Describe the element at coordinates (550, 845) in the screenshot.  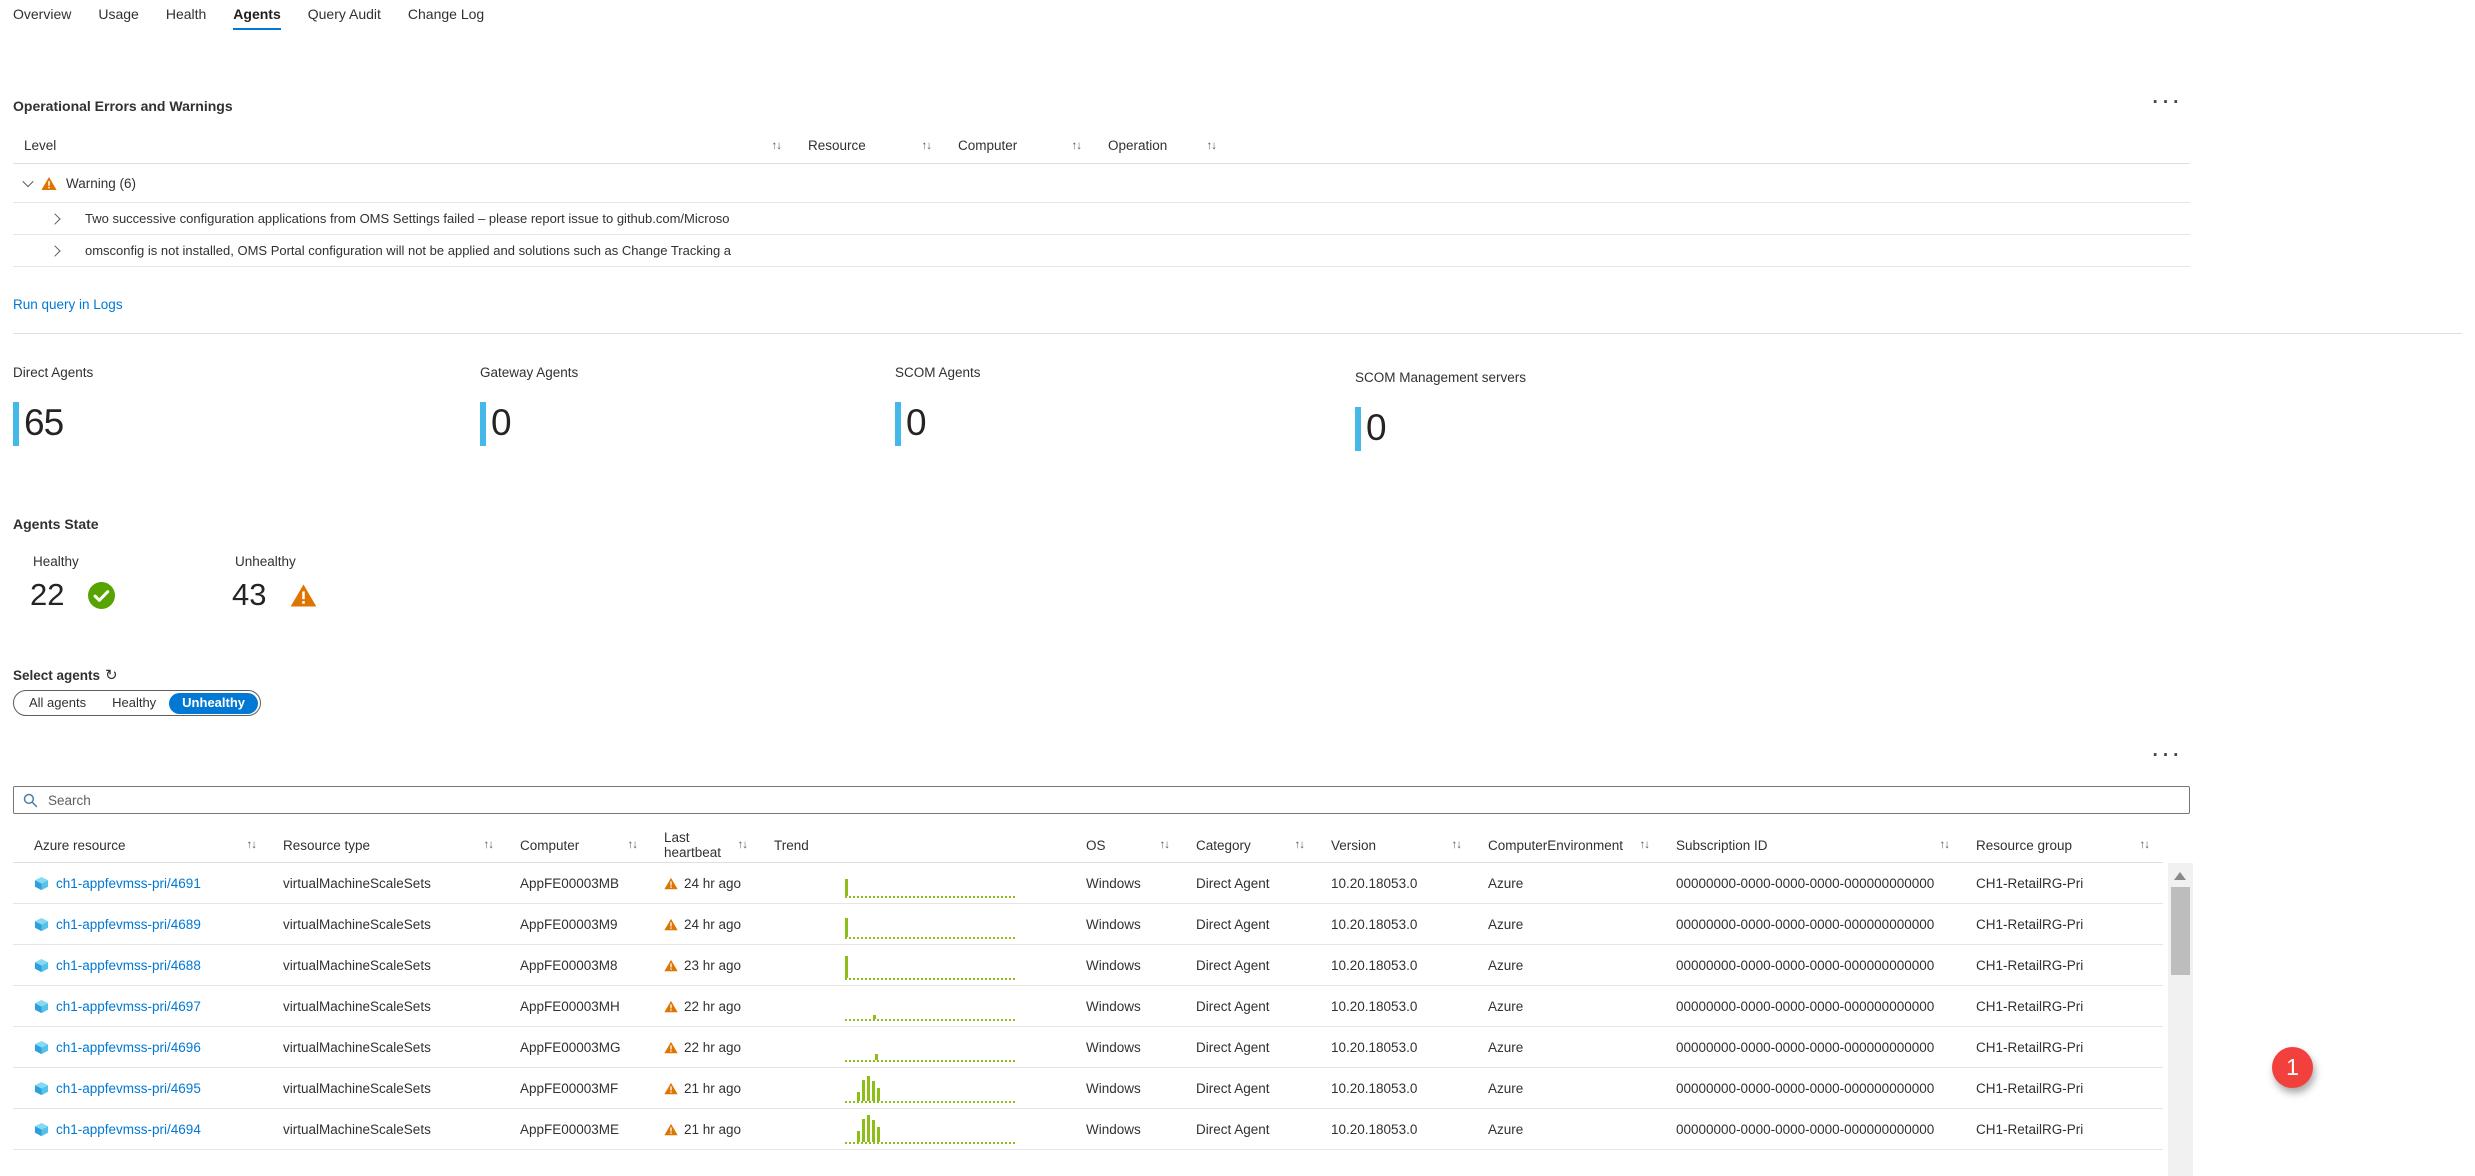
I see `column-label: Computer` at that location.